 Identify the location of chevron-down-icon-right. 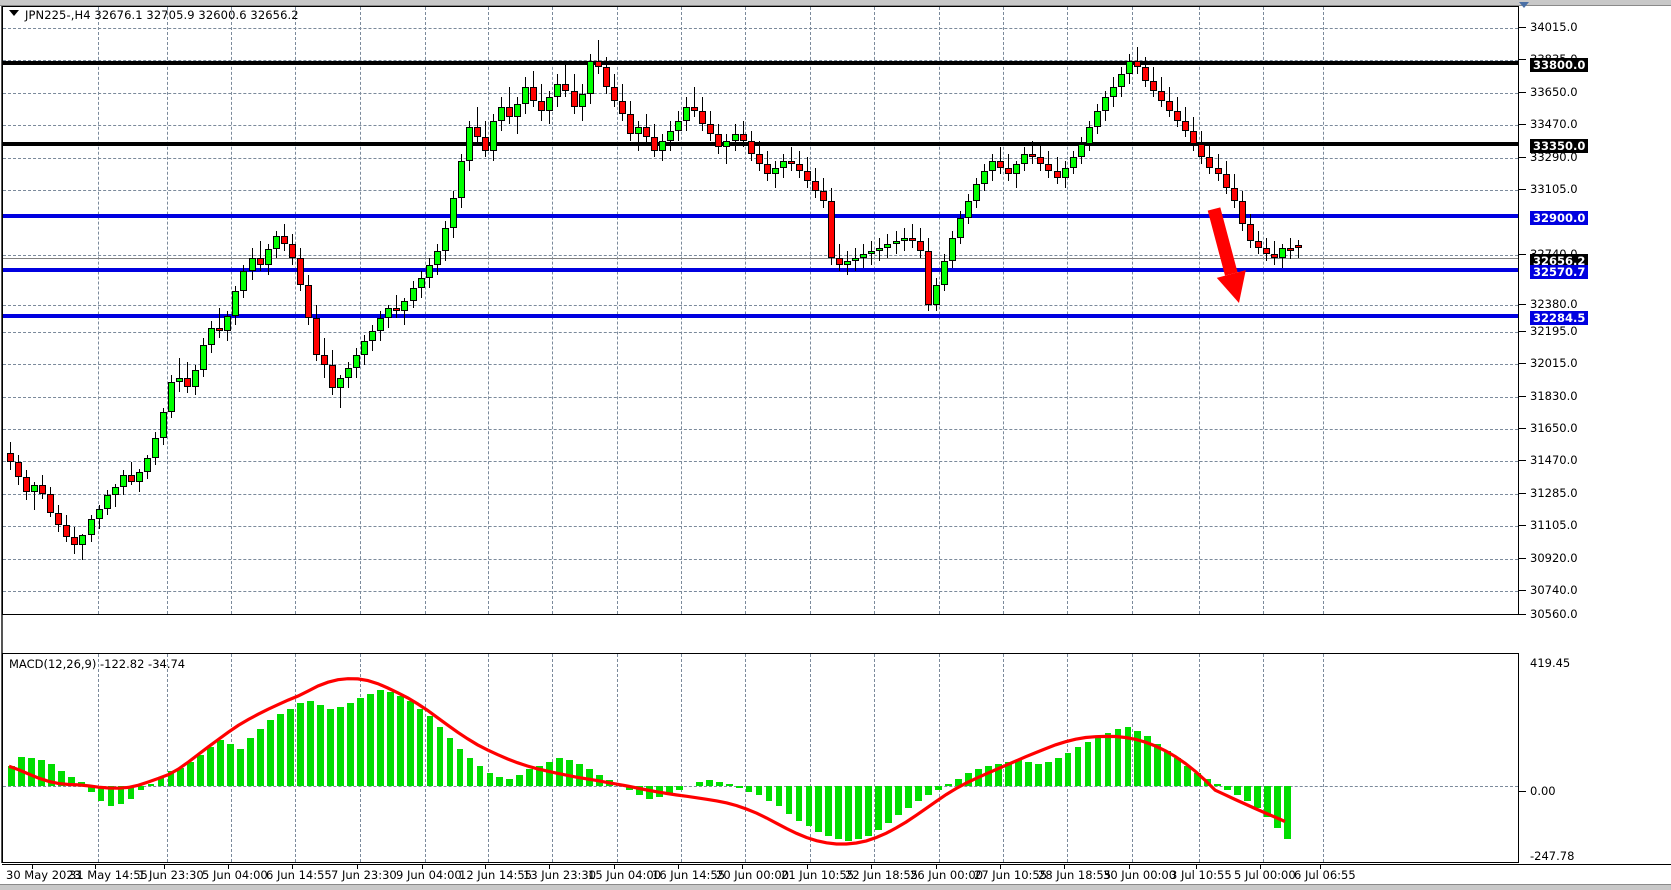
(1524, 5).